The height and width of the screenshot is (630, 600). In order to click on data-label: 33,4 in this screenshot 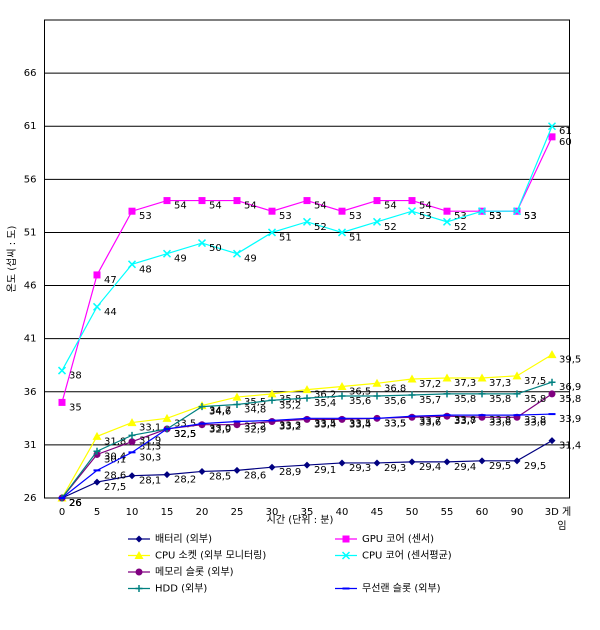, I will do `click(360, 424)`.